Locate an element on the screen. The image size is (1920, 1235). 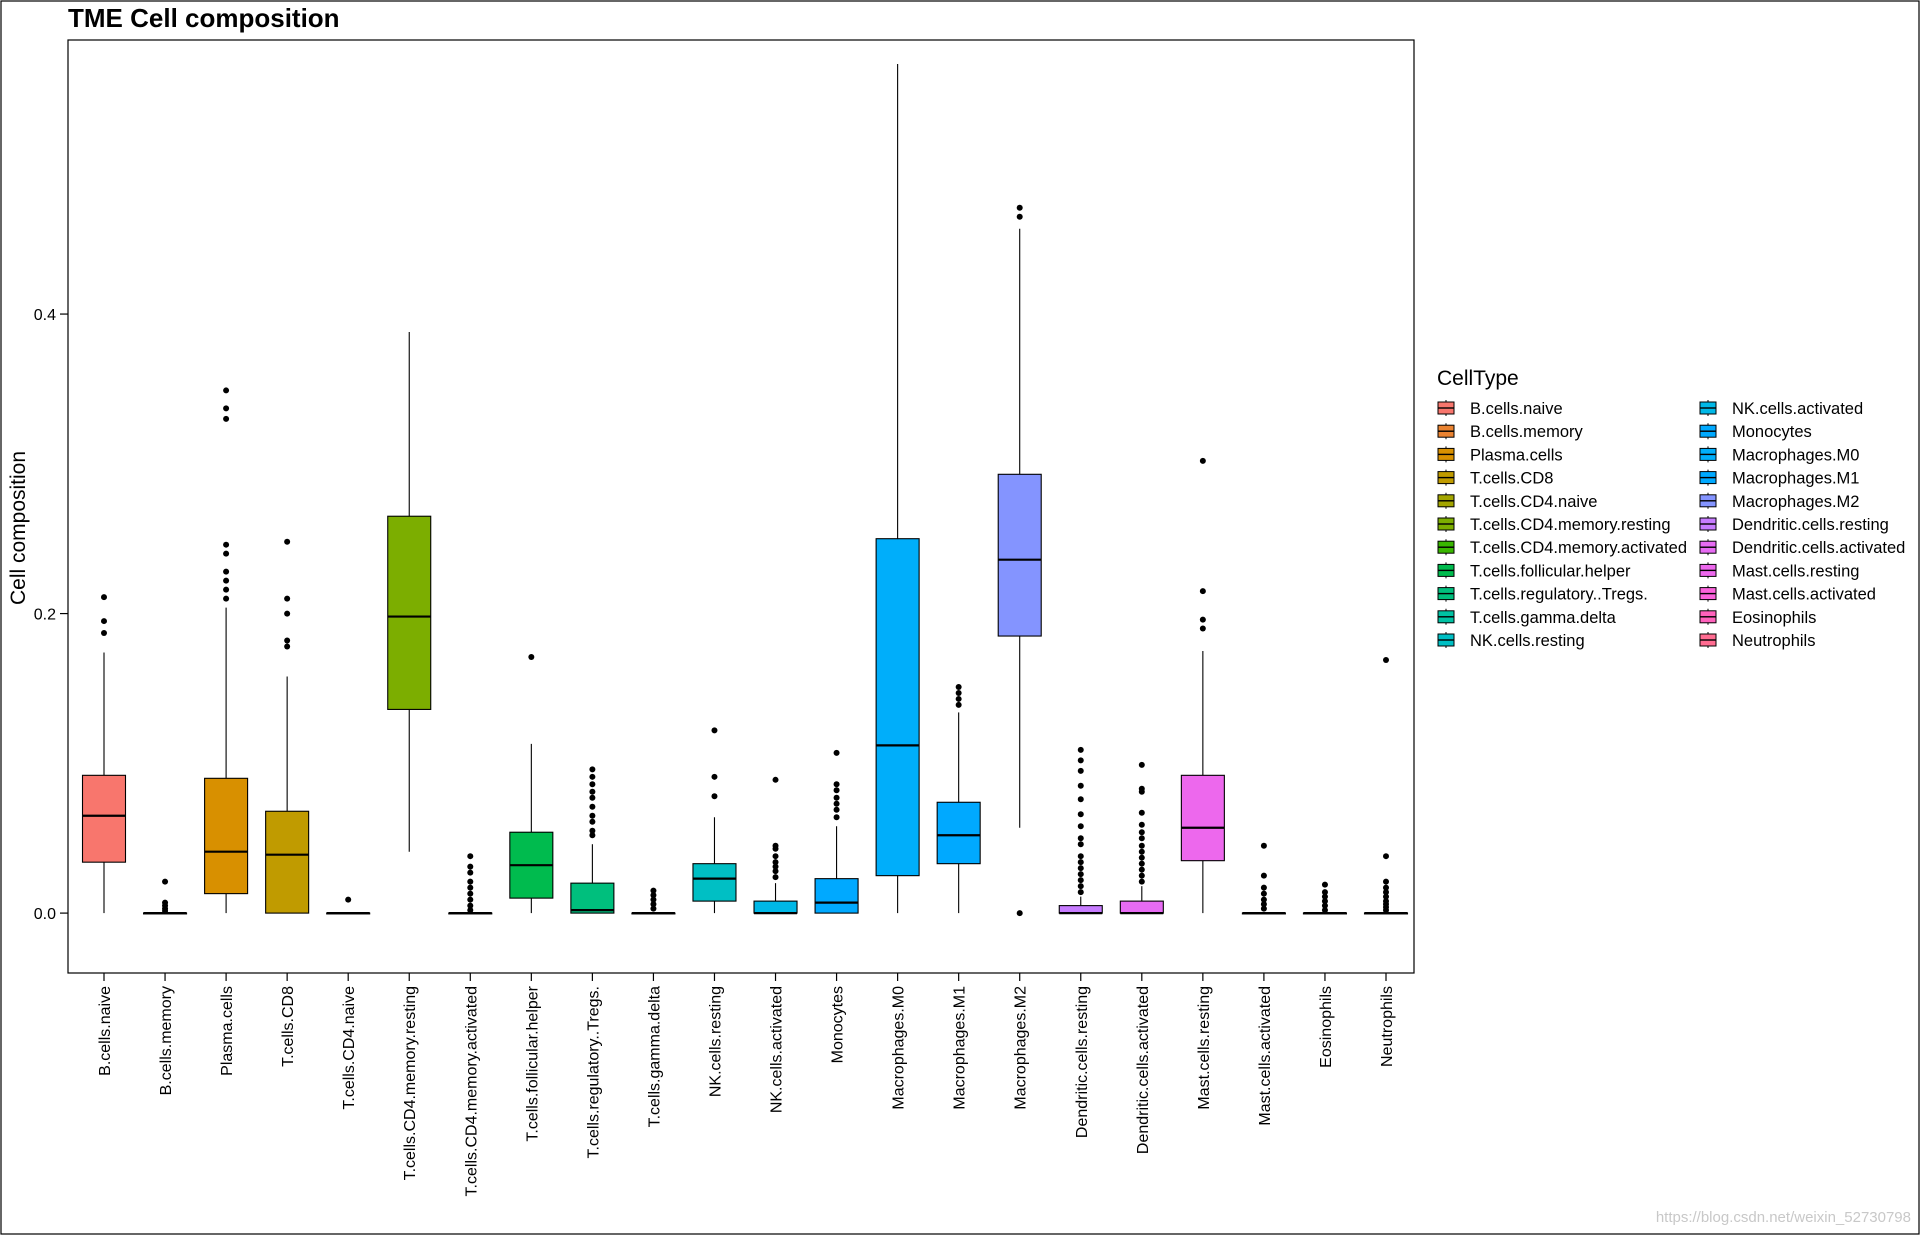
legend-label: Mast.cells.activated is located at coordinates (1804, 595).